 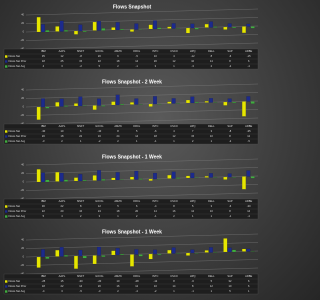 What do you see at coordinates (118, 286) in the screenshot?
I see `table-cell: 16` at bounding box center [118, 286].